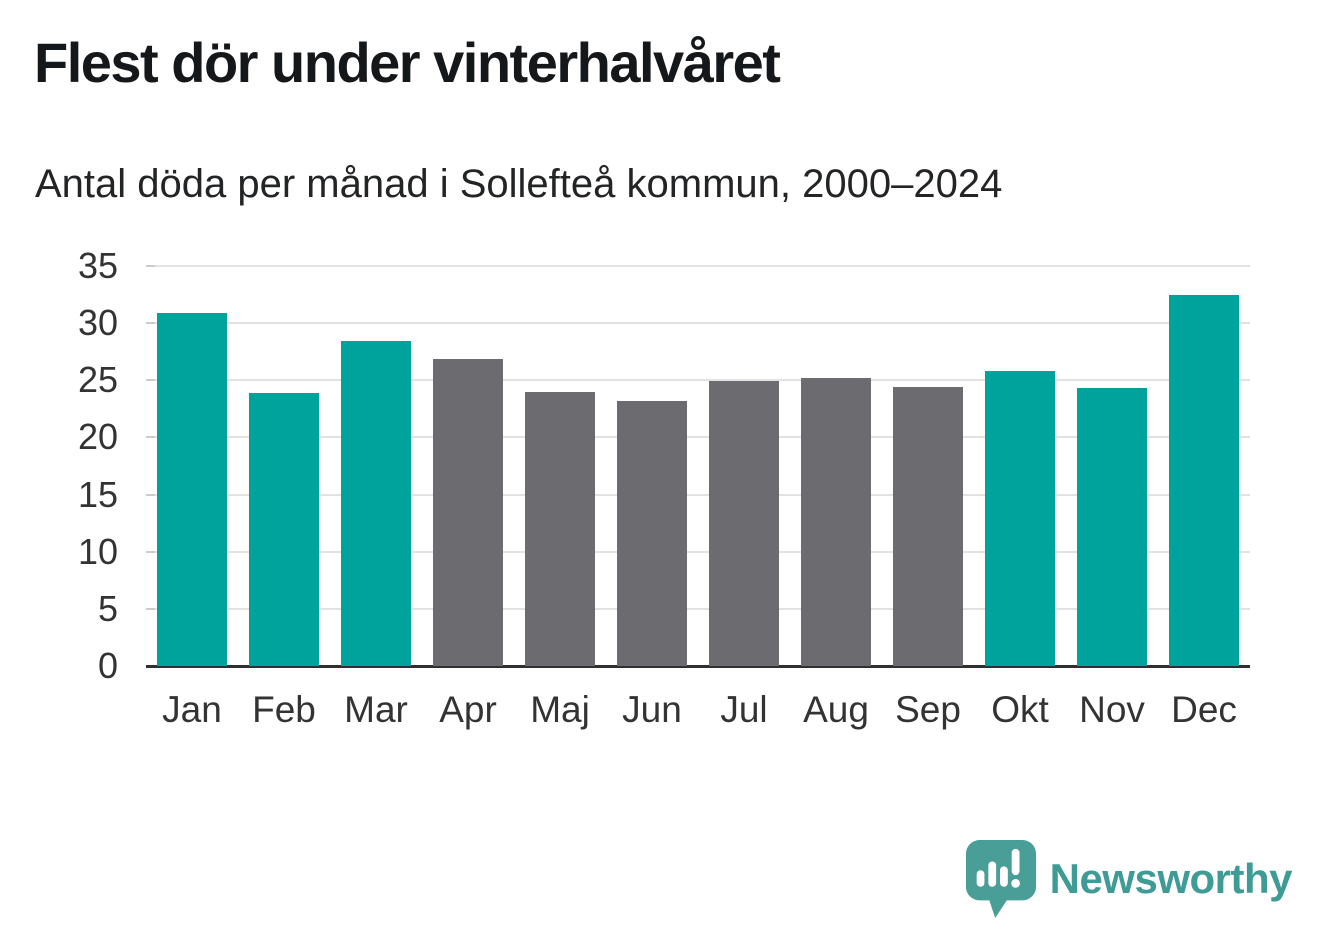 The height and width of the screenshot is (939, 1322). I want to click on x-axis-label-jul: Jul, so click(744, 709).